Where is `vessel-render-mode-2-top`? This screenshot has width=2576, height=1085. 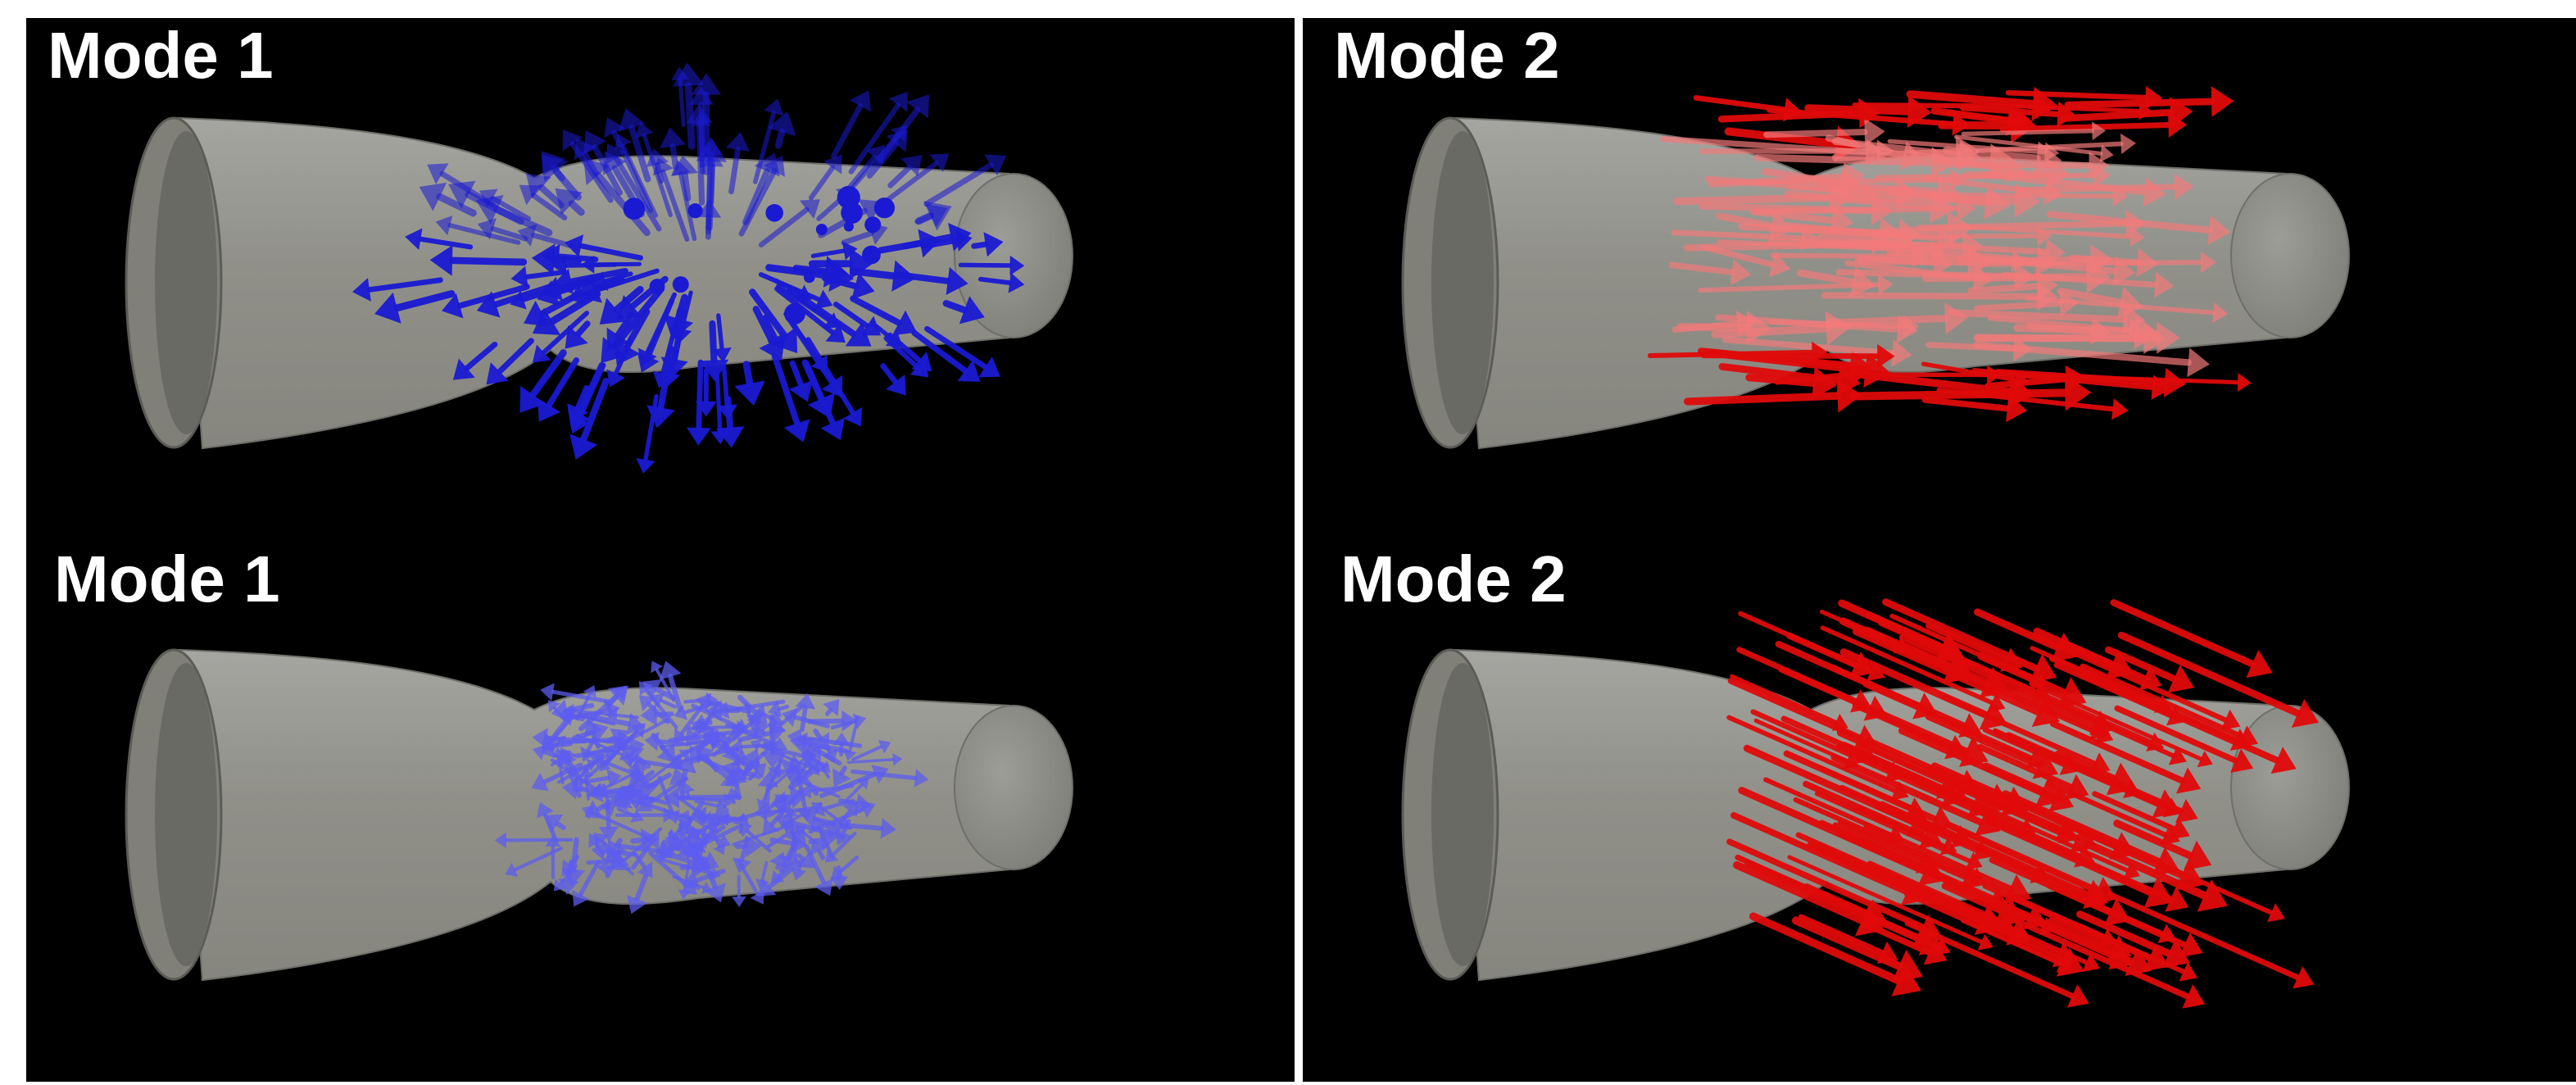
vessel-render-mode-2-top is located at coordinates (1875, 267).